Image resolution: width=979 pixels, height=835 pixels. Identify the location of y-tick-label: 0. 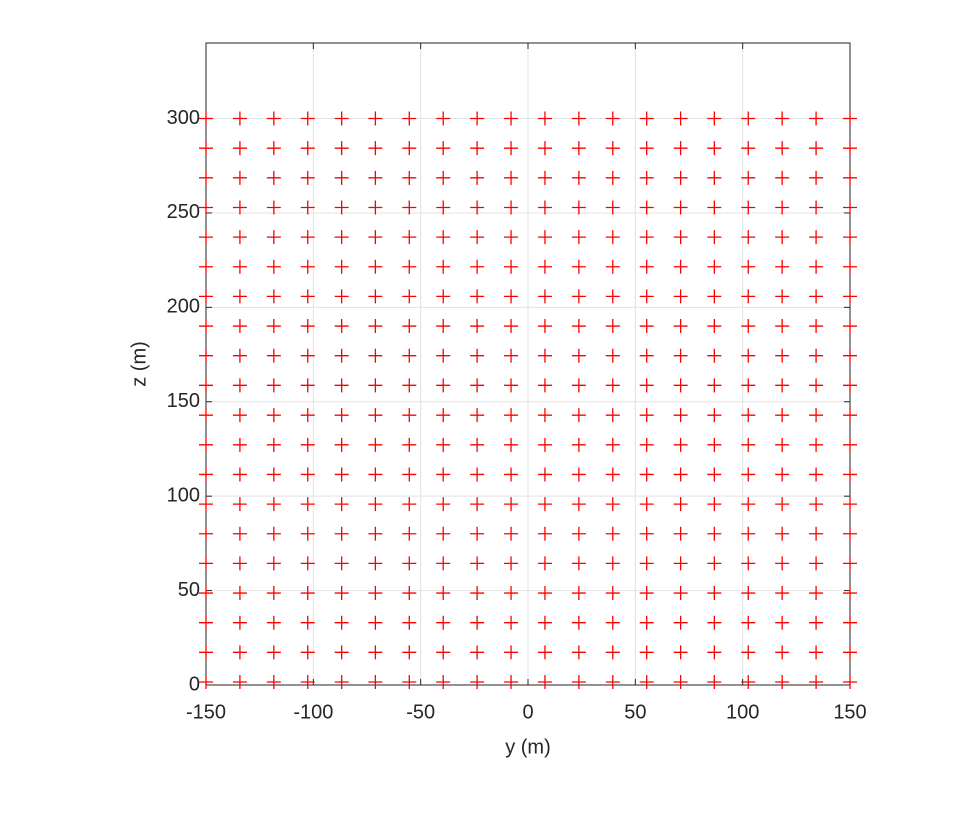
(194, 684).